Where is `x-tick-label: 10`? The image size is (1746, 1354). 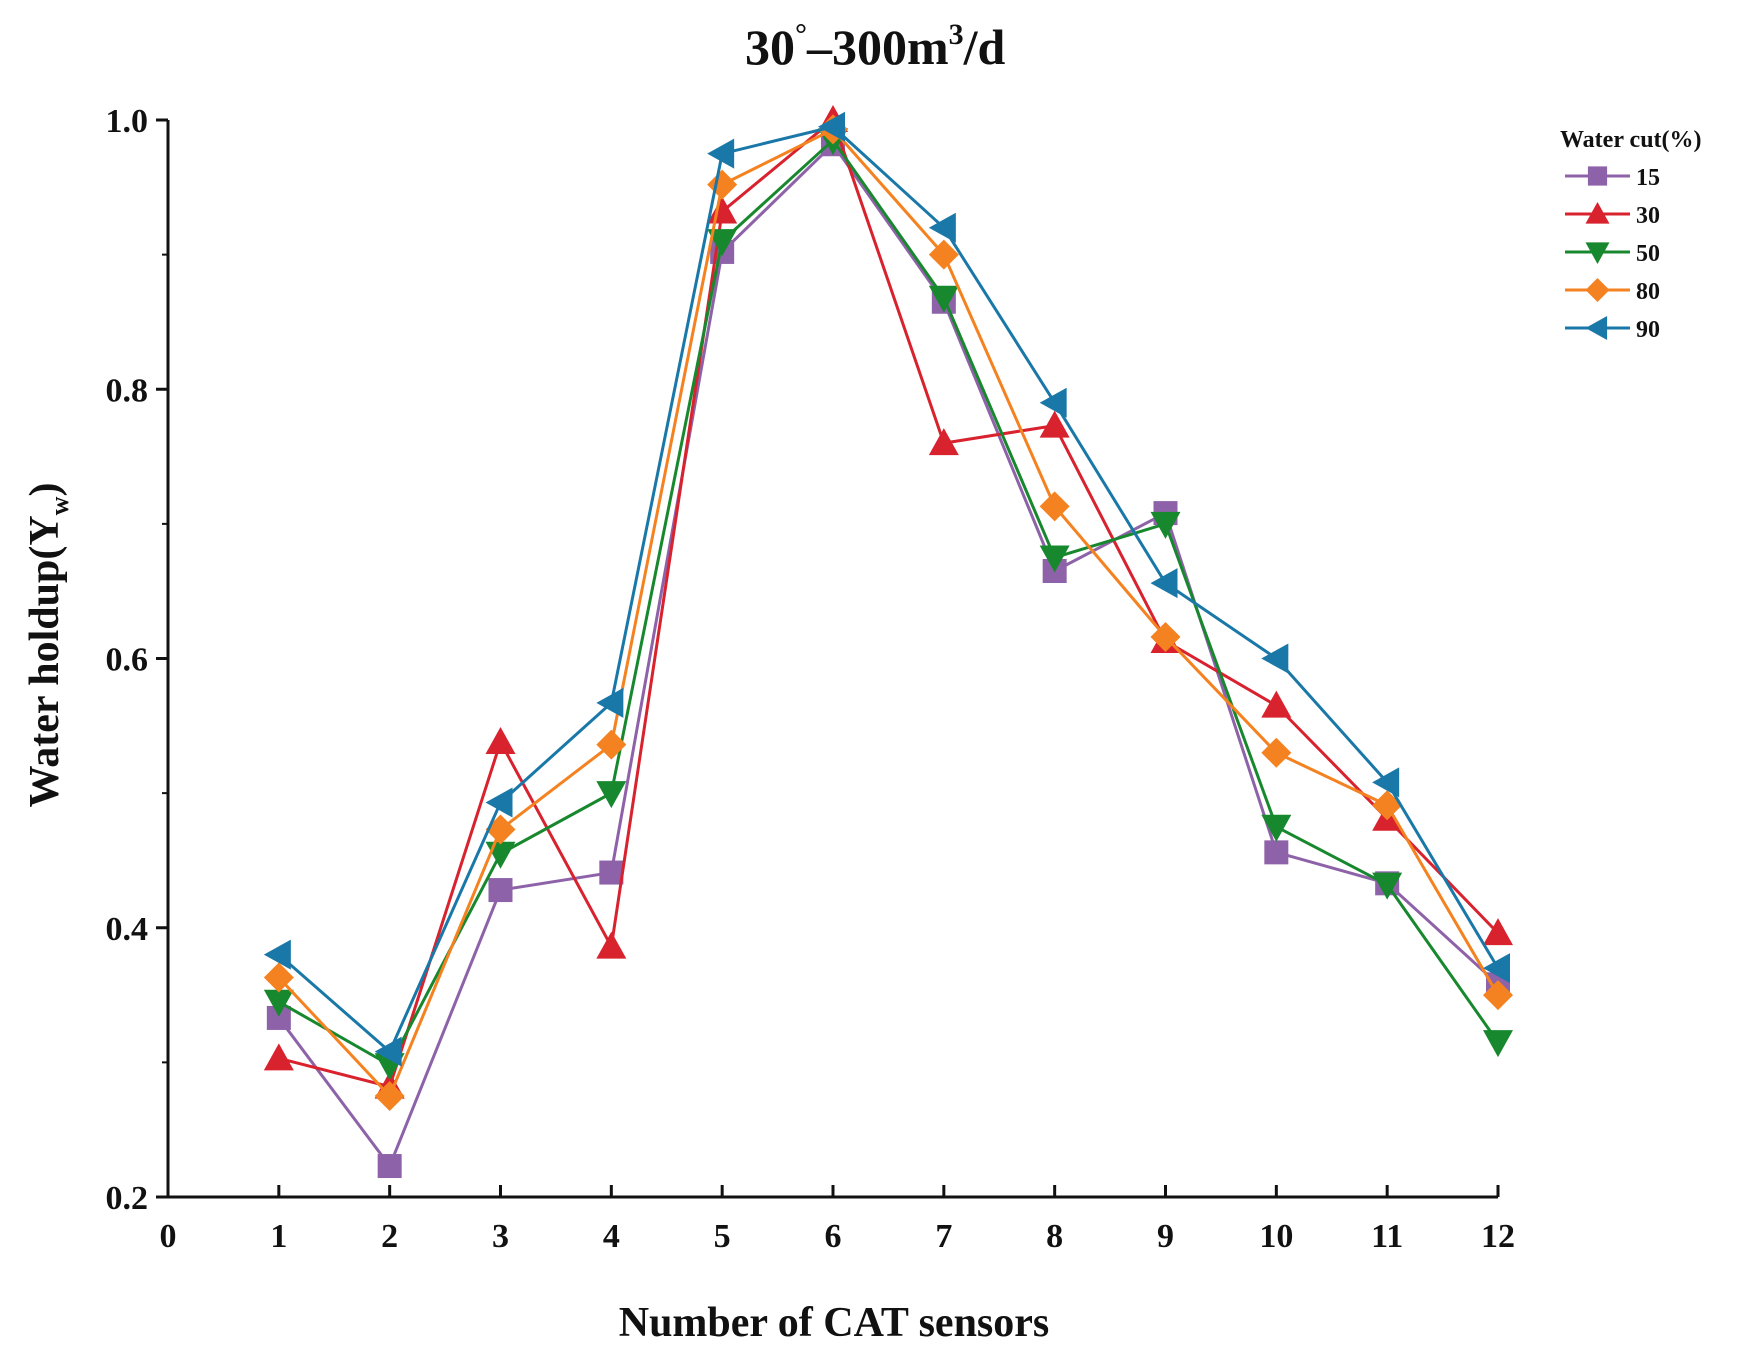 x-tick-label: 10 is located at coordinates (1276, 1236).